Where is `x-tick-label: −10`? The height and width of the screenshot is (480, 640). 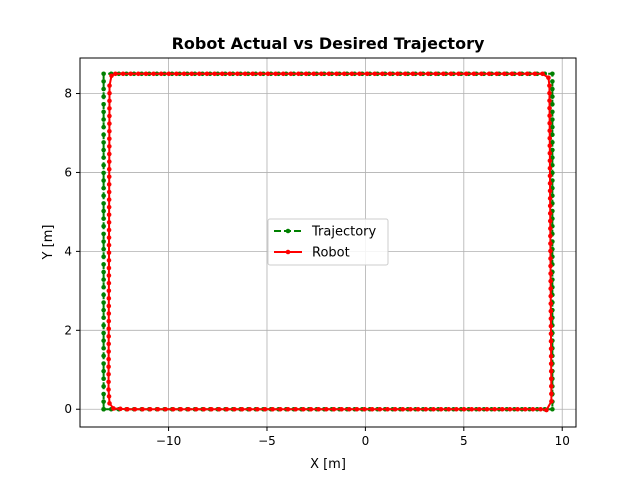
x-tick-label: −10 is located at coordinates (168, 441).